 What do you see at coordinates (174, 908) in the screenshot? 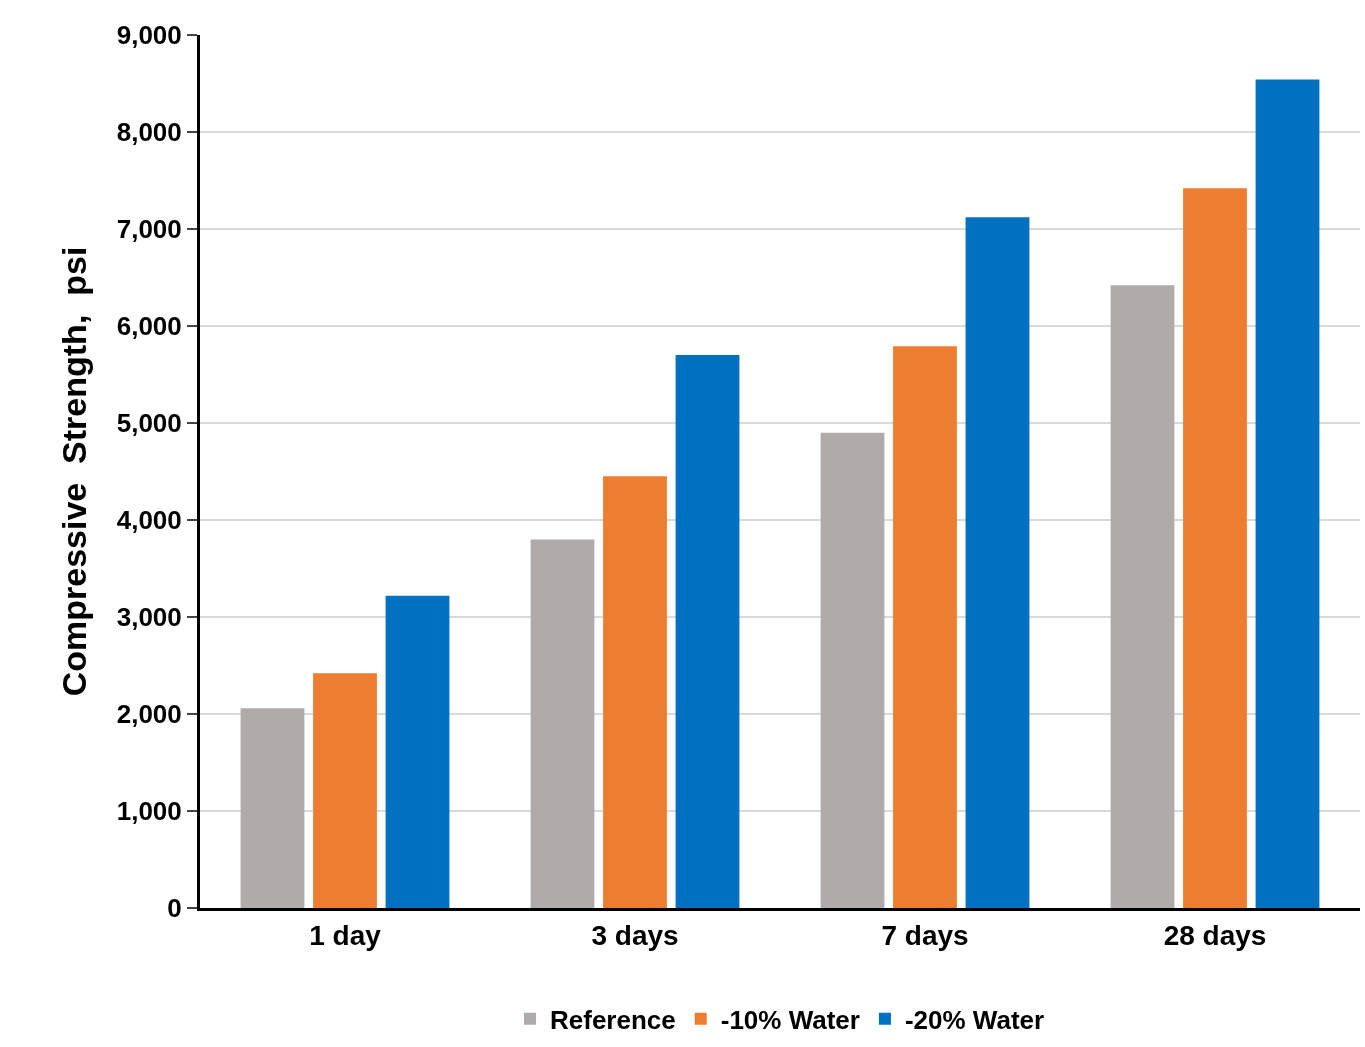
I see `y-tick-label: 0` at bounding box center [174, 908].